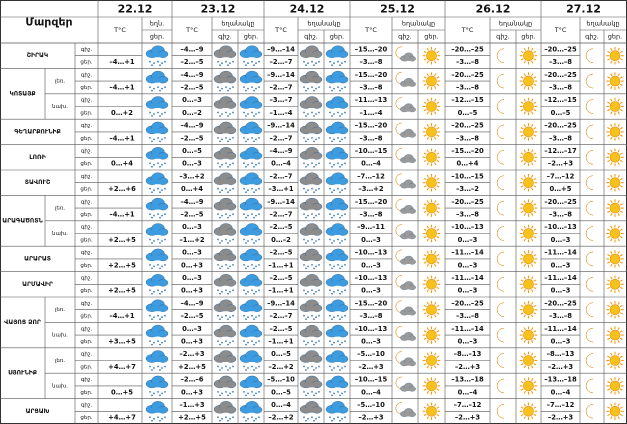  Describe the element at coordinates (281, 392) in the screenshot. I see `day-temperature: 0…–5` at that location.